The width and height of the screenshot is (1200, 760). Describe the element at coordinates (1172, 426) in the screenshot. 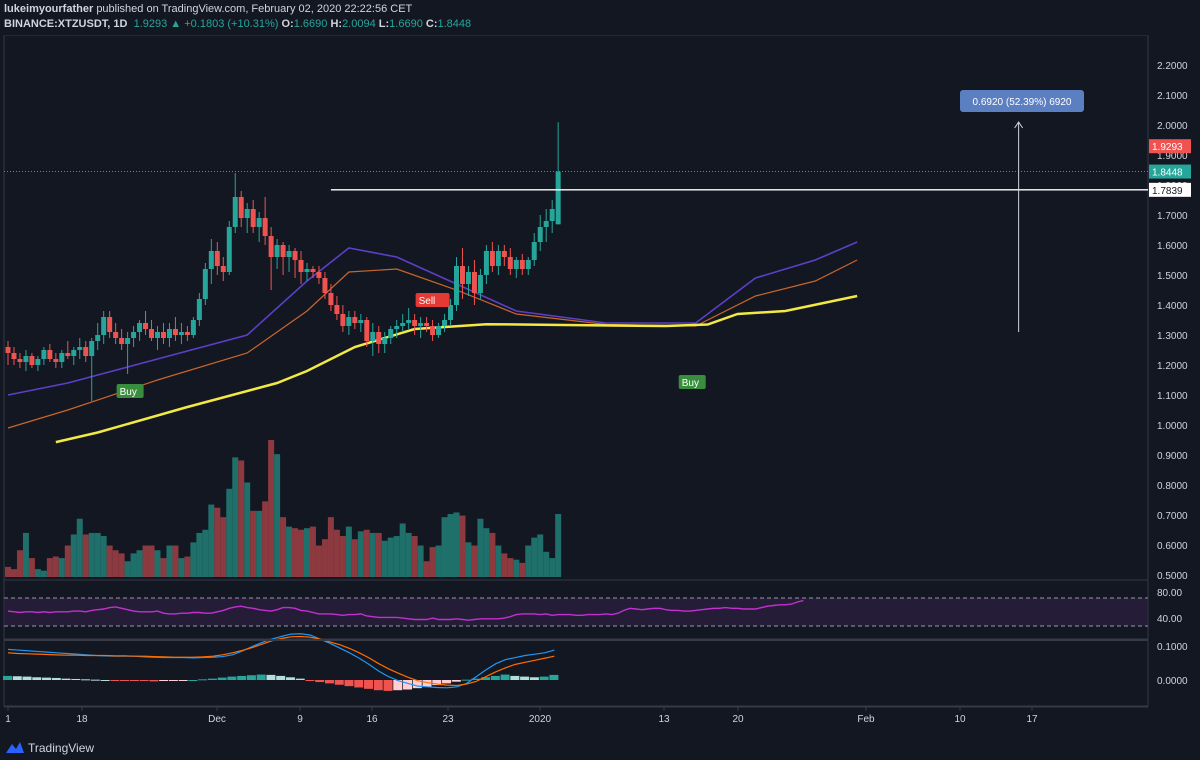

I see `price-tick-label: 1.0000` at that location.